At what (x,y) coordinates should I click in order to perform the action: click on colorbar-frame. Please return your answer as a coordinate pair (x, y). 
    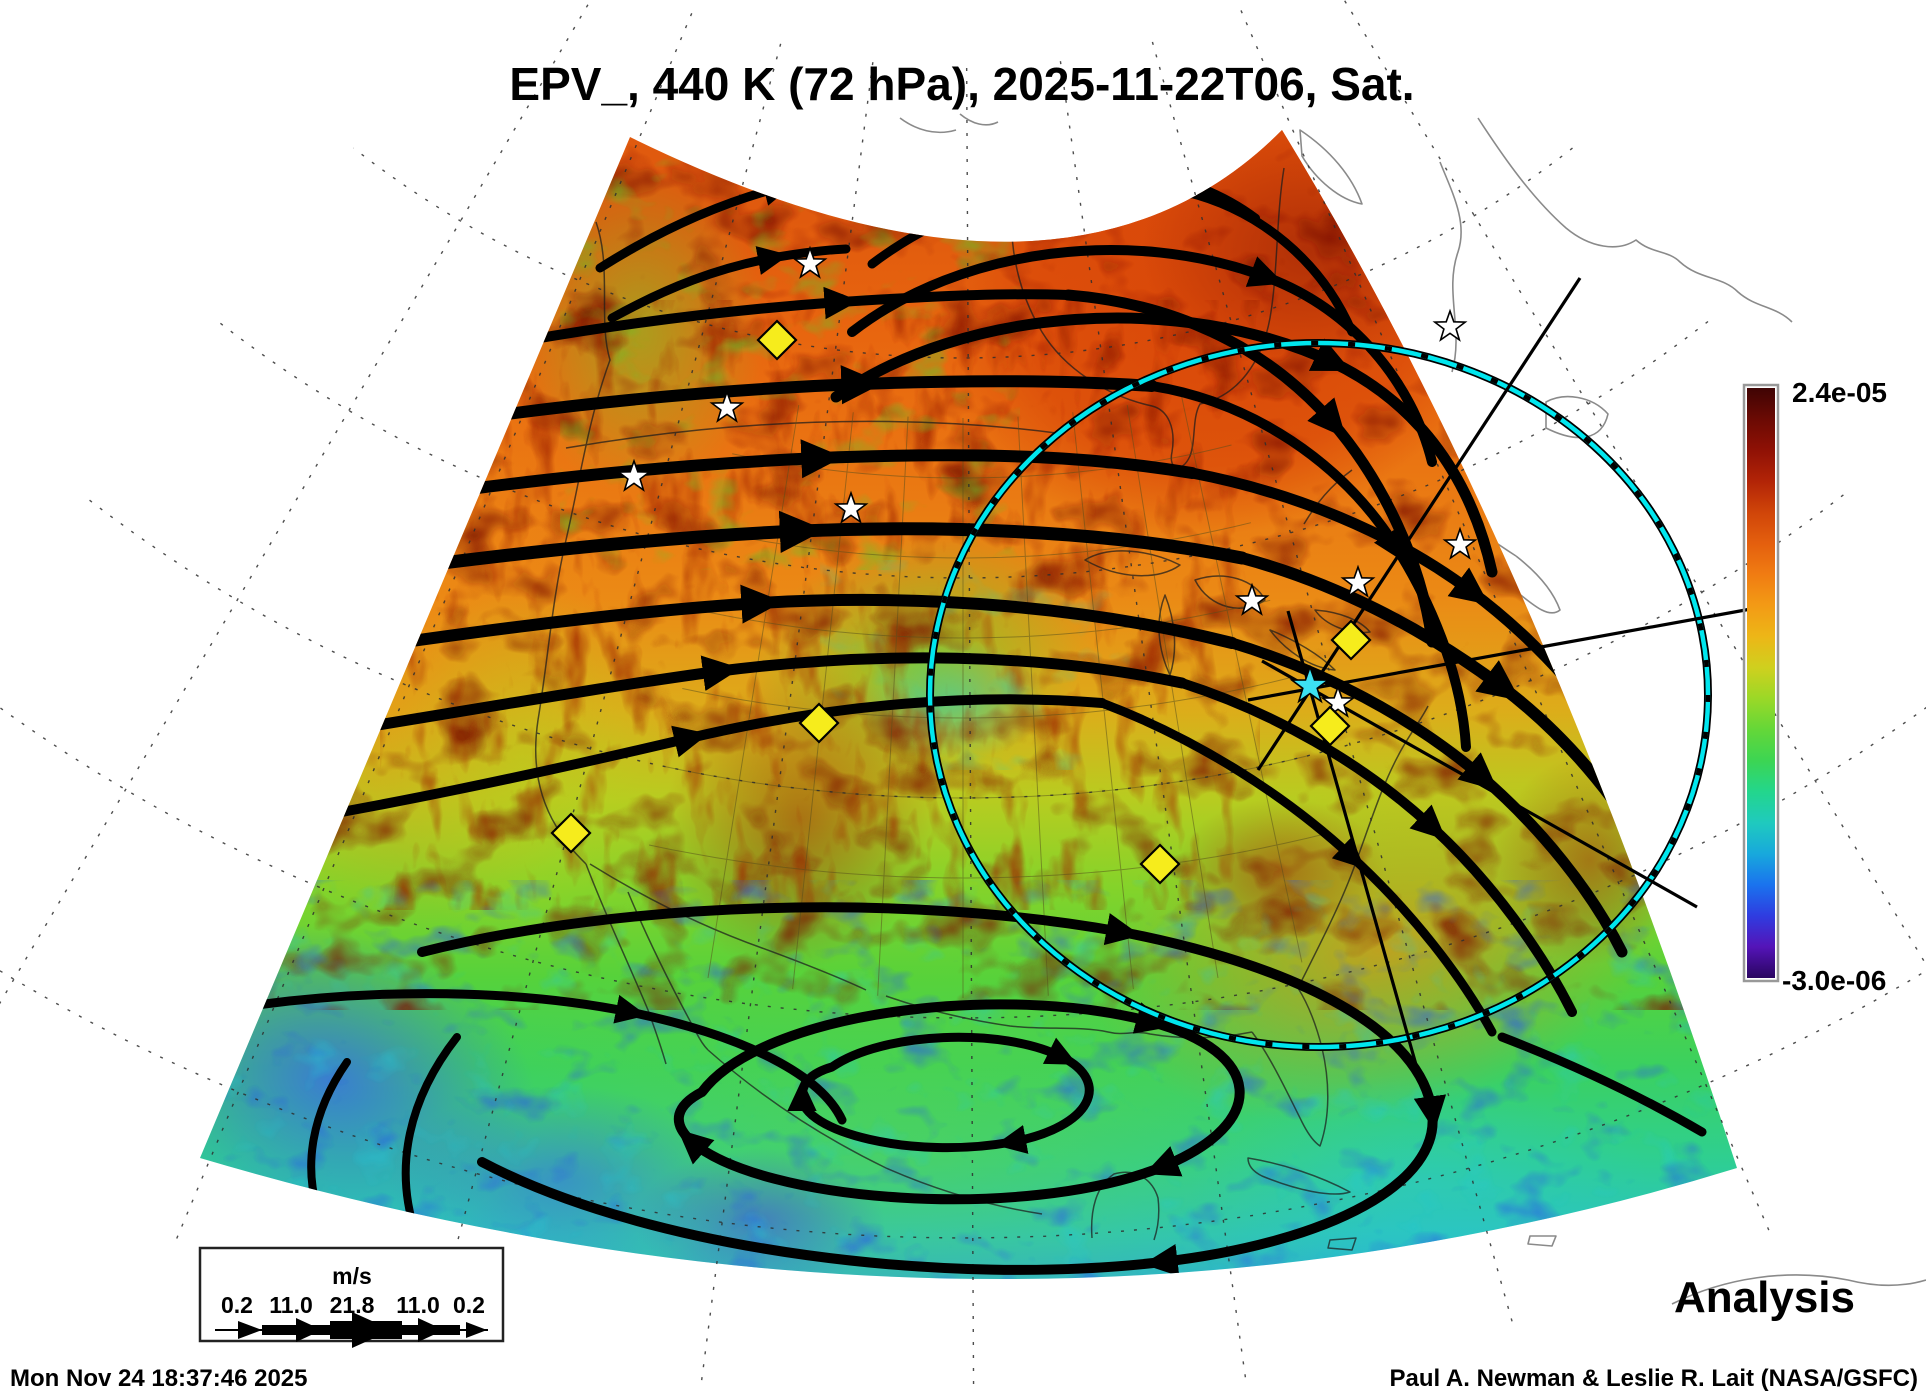
    Looking at the image, I should click on (1761, 683).